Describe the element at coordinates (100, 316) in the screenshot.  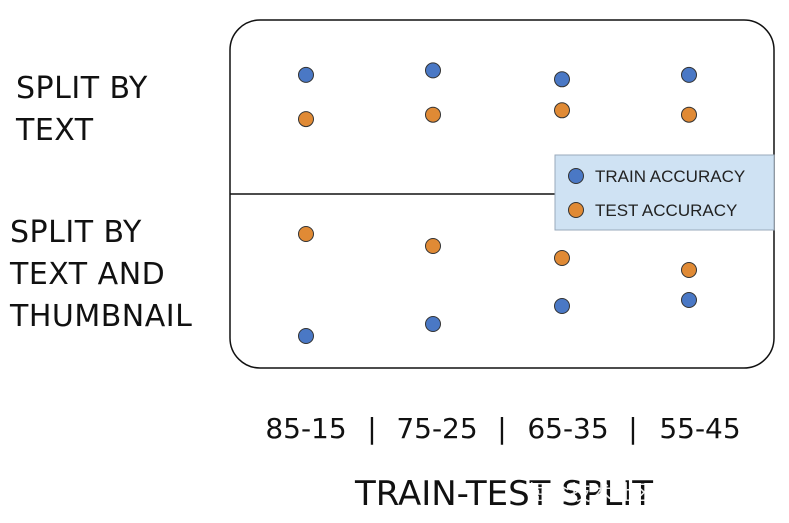
I see `row-label-bottom-line-3: THUMBNAIL` at that location.